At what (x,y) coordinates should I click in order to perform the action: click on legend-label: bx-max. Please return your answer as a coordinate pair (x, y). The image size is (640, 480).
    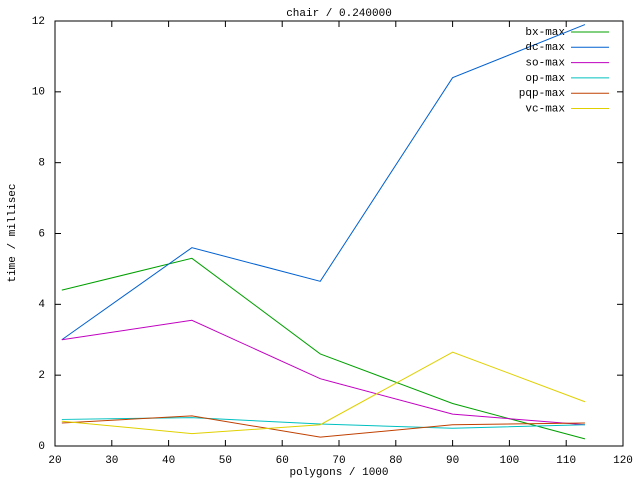
    Looking at the image, I should click on (545, 33).